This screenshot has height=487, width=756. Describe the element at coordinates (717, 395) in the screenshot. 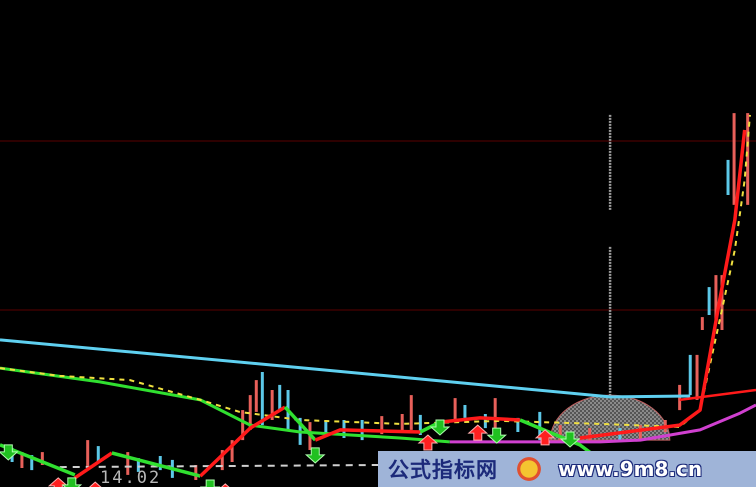

I see `ma-line-red` at that location.